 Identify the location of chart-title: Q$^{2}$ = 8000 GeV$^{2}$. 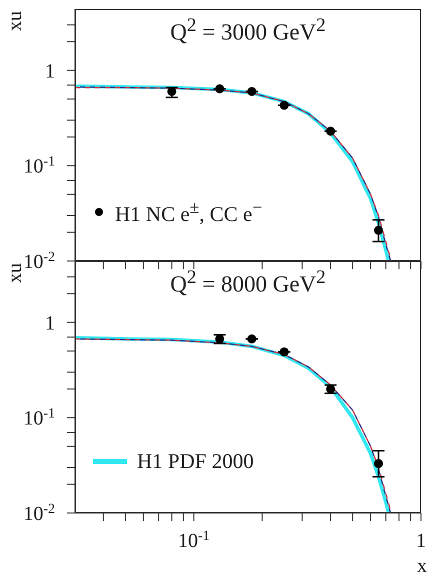
(248, 282).